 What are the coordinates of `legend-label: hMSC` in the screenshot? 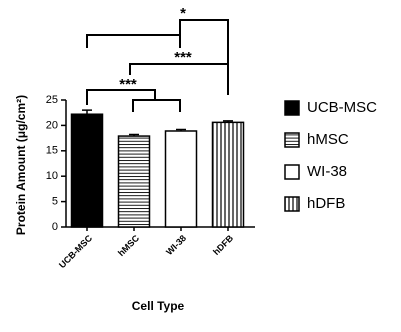 It's located at (328, 139).